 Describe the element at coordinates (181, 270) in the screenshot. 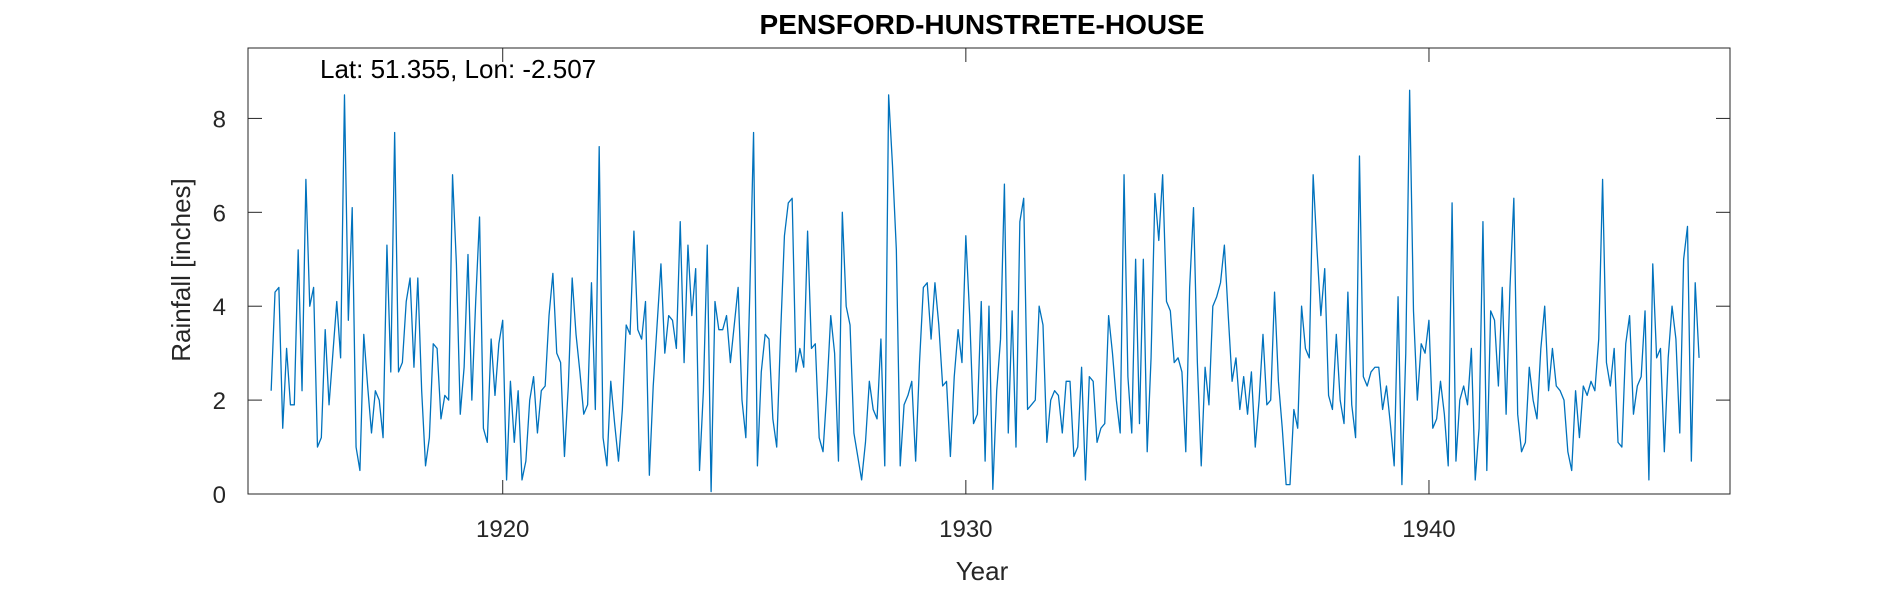

I see `y-axis-label: Rainfall [inches]` at that location.